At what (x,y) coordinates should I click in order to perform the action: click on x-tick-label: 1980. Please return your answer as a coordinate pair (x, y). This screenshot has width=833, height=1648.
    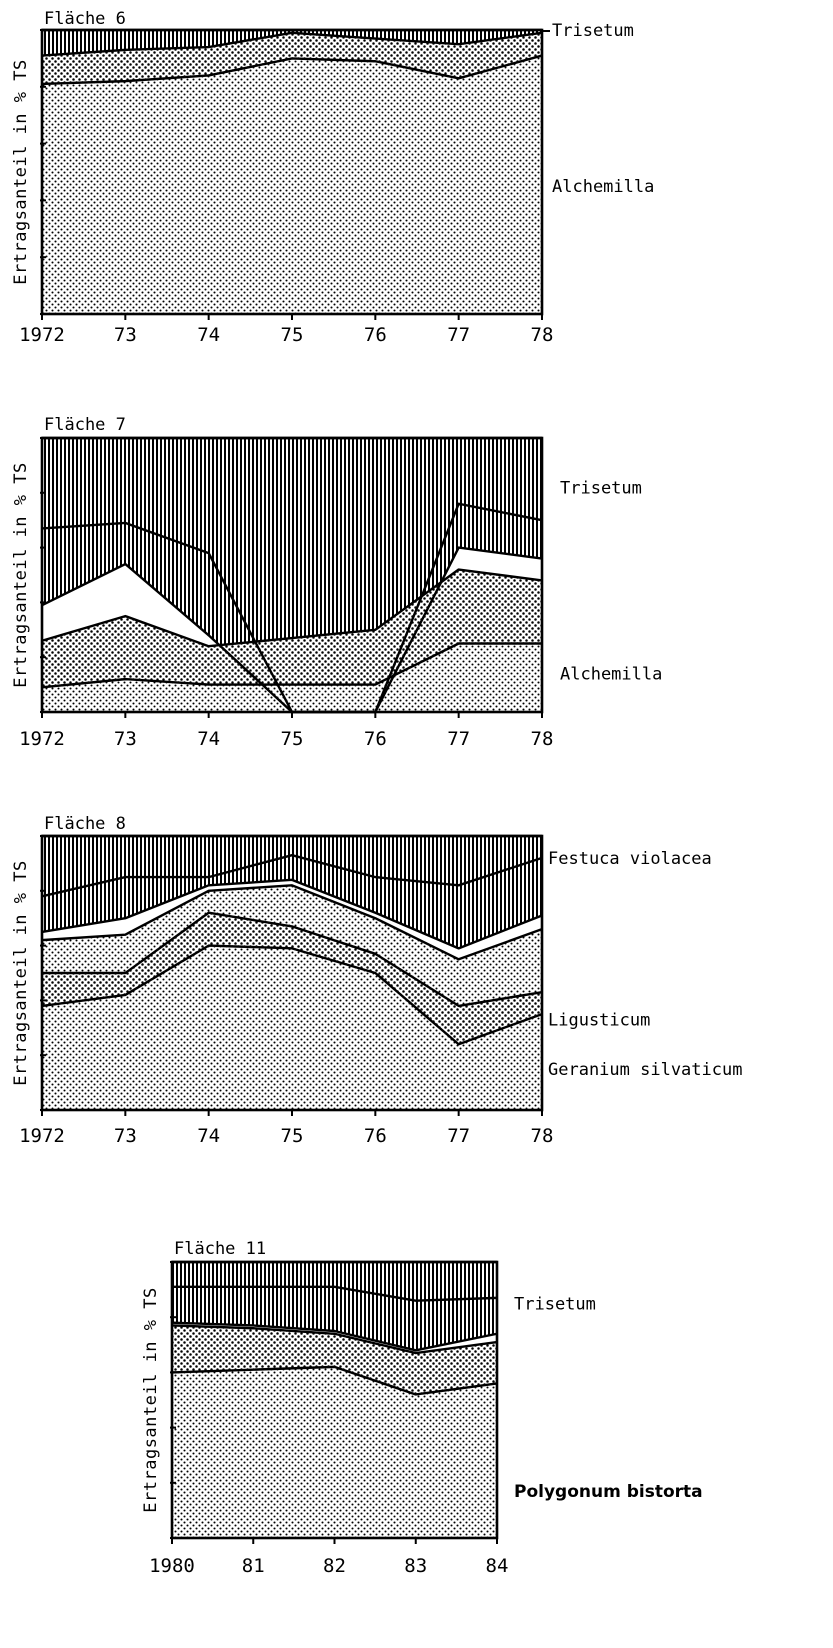
    Looking at the image, I should click on (172, 1566).